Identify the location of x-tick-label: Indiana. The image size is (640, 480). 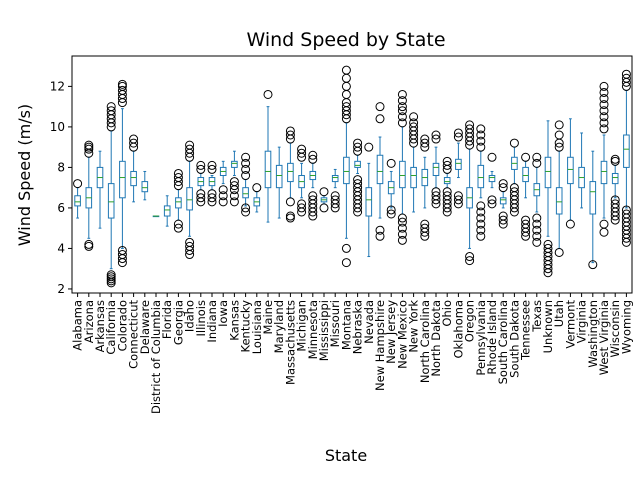
(212, 321).